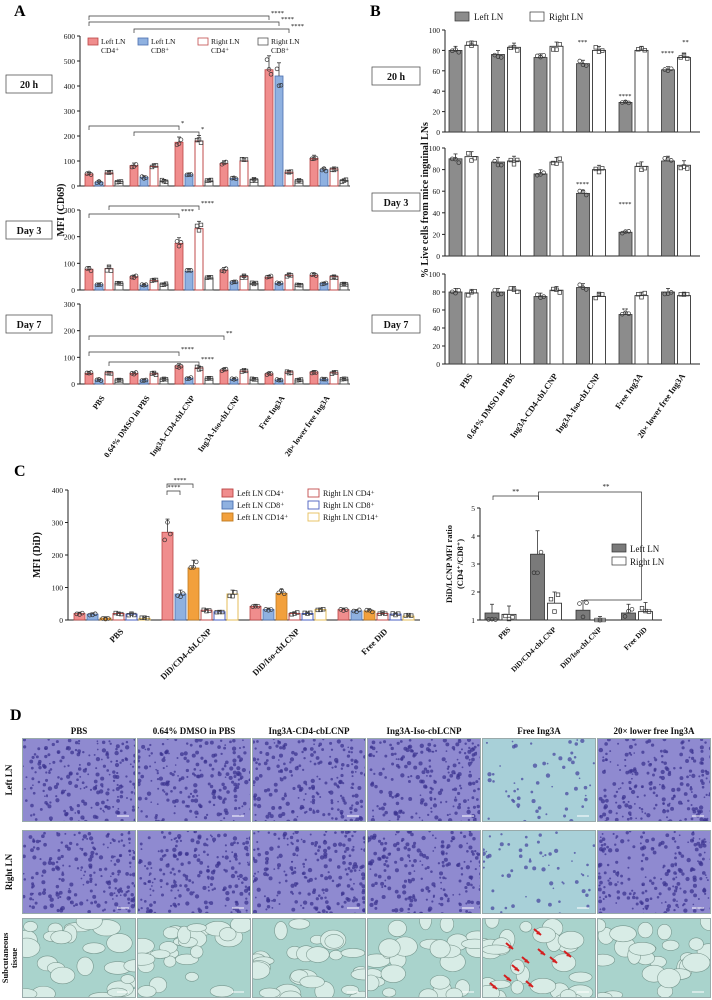 The height and width of the screenshot is (1000, 712). What do you see at coordinates (163, 41) in the screenshot?
I see `legend-label: Left LN` at bounding box center [163, 41].